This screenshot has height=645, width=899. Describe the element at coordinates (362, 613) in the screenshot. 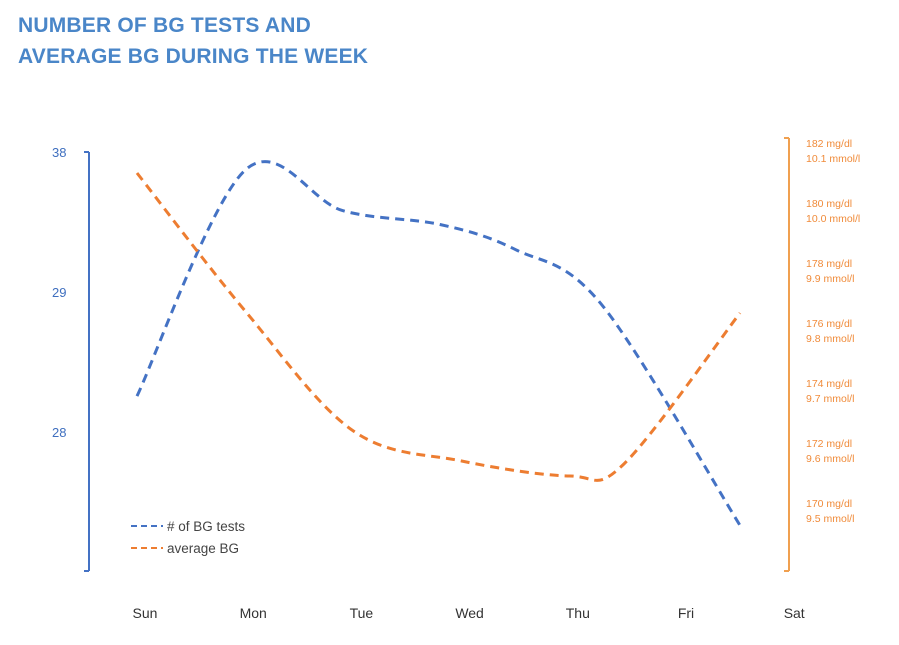

I see `x-tick-label: Tue` at that location.